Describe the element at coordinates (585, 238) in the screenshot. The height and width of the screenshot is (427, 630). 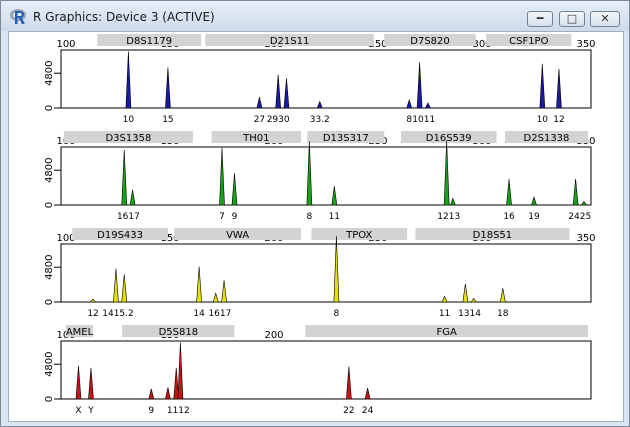
I see `x-tick-label: 350` at that location.